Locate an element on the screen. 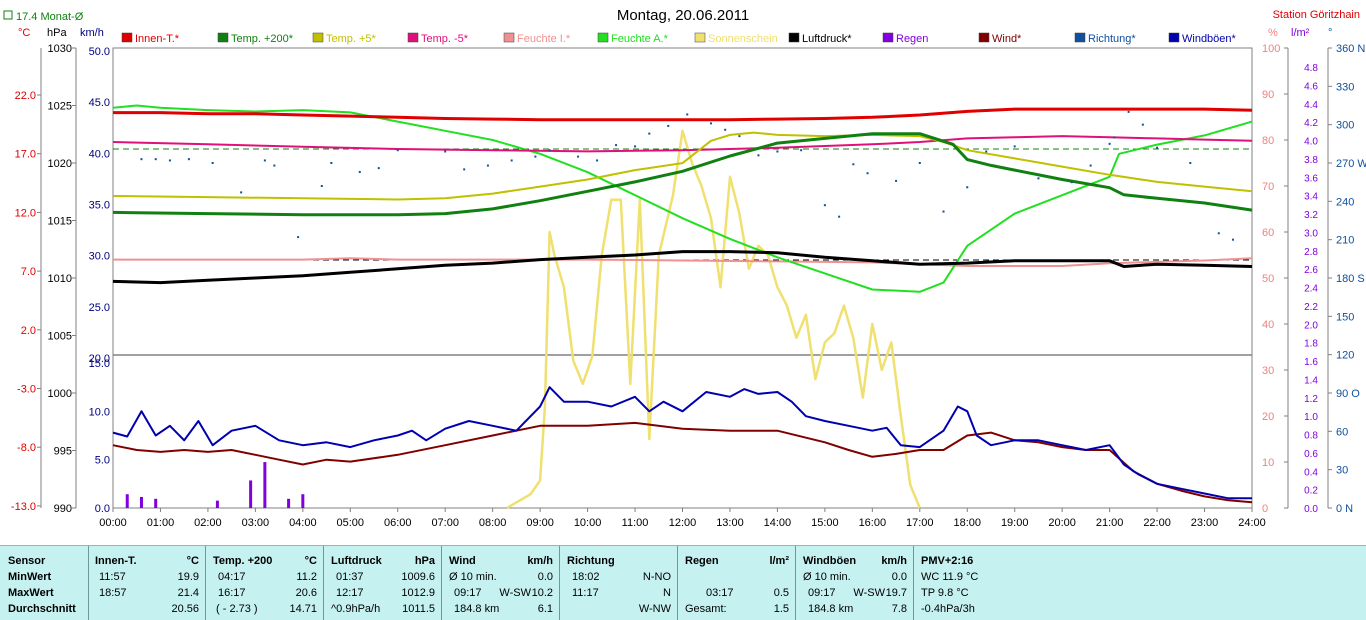 The height and width of the screenshot is (620, 1366). time-tick-label: 18:00 is located at coordinates (967, 523).